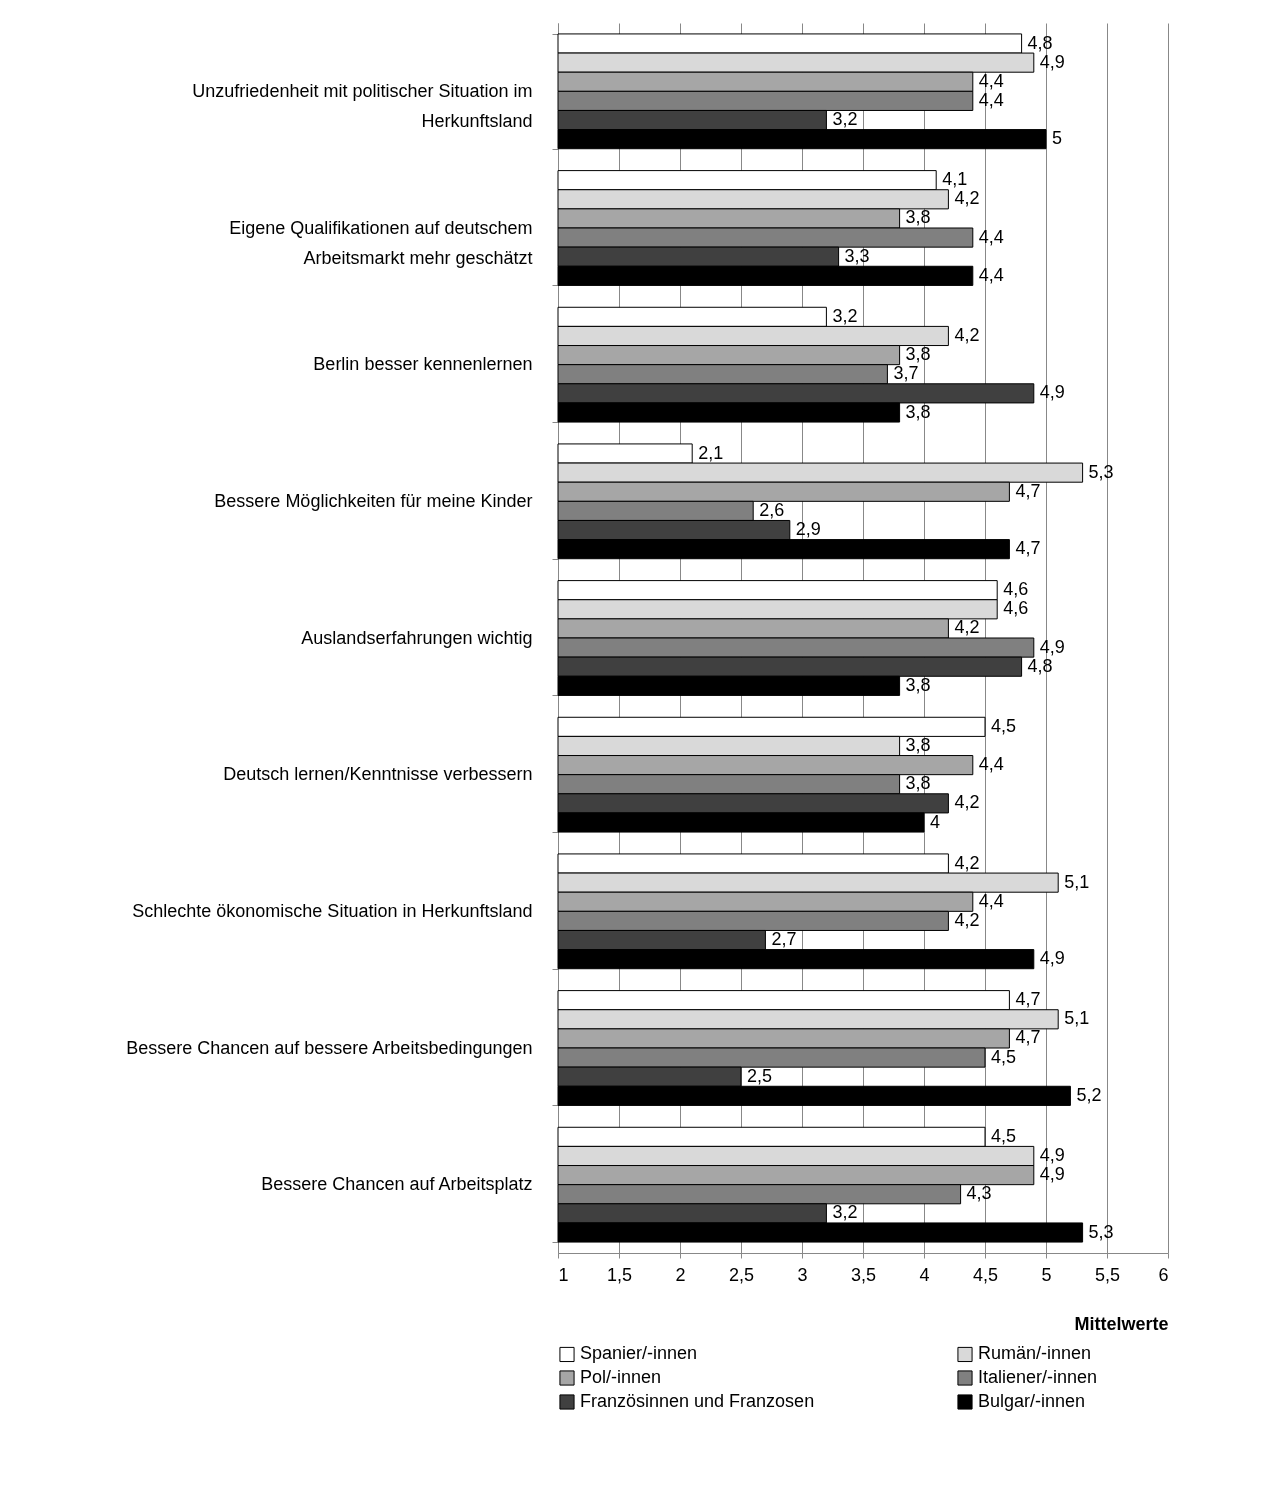  I want to click on legend-label: Französinnen und Franzosen, so click(697, 1401).